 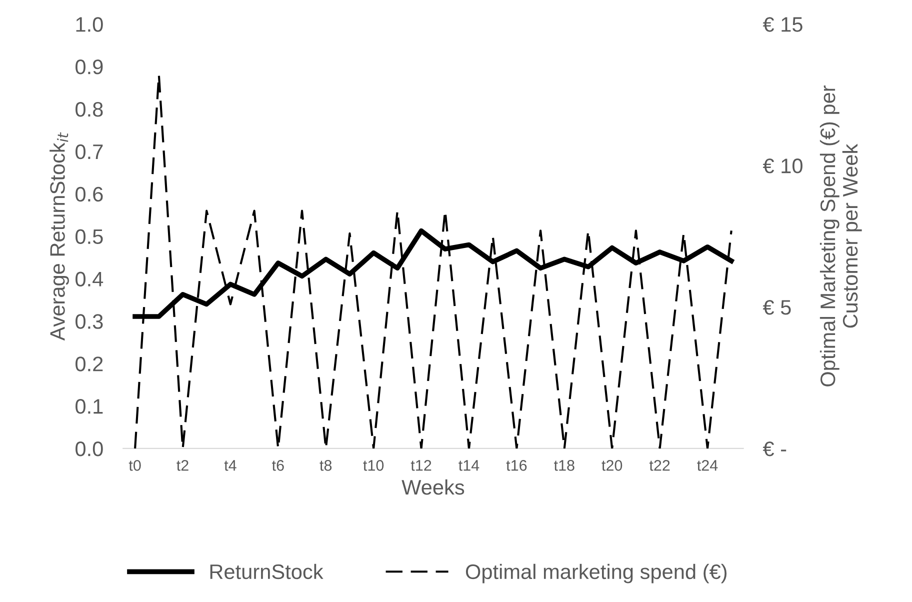 What do you see at coordinates (59, 236) in the screenshot?
I see `y-axis-title: Average ReturnStock$_{it}$` at bounding box center [59, 236].